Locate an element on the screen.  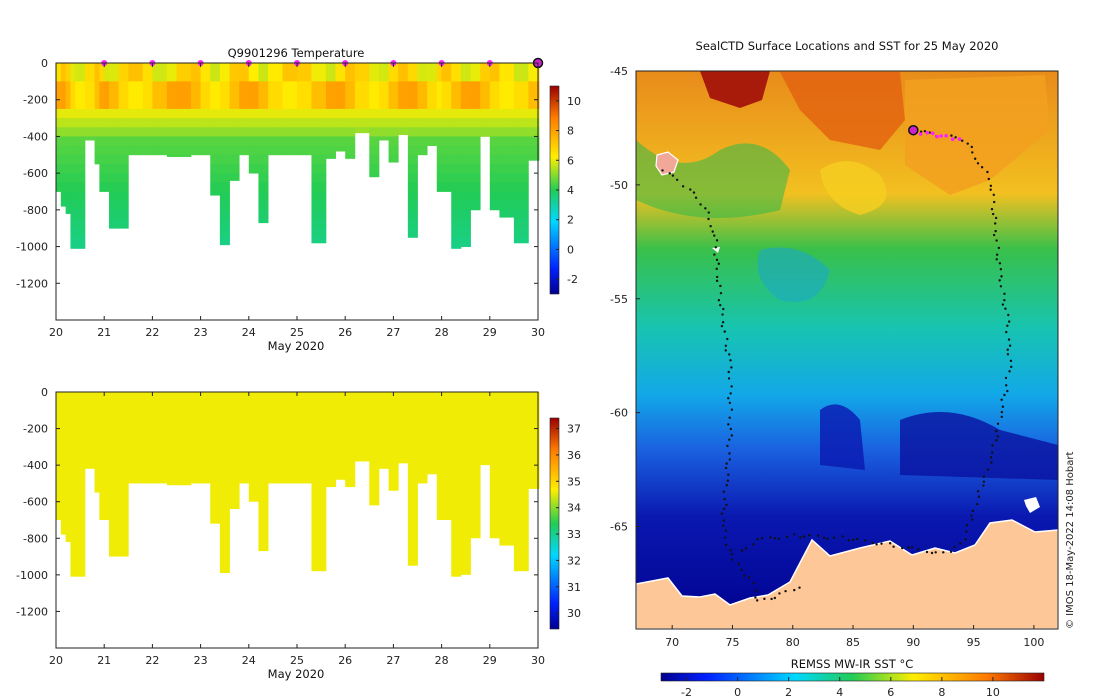
recent-track-point is located at coordinates (927, 132).